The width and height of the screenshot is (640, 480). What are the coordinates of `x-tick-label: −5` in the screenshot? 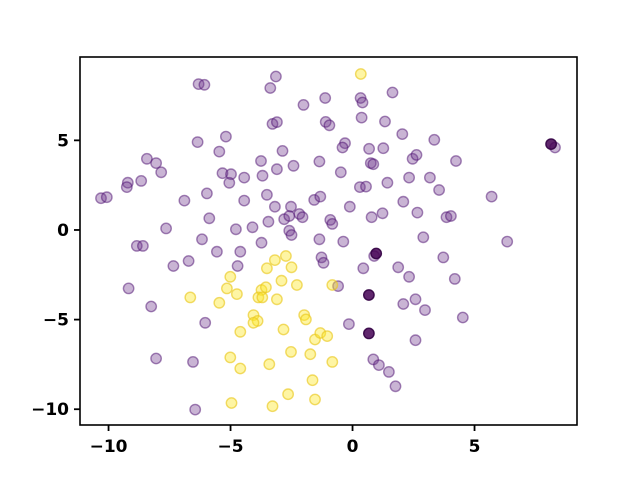 It's located at (231, 447).